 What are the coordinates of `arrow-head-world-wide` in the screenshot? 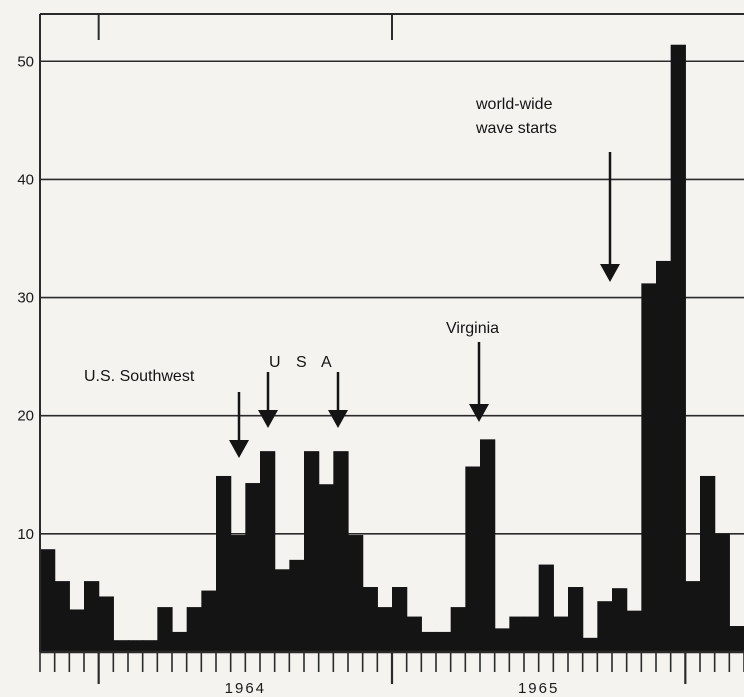 It's located at (610, 273).